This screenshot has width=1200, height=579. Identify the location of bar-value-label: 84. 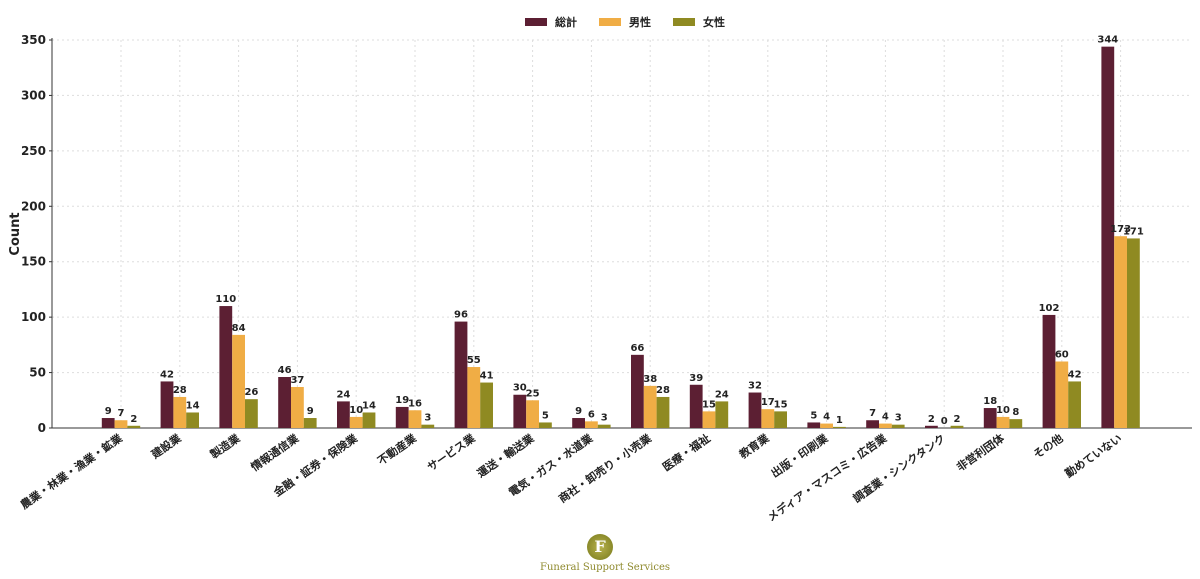
(239, 328).